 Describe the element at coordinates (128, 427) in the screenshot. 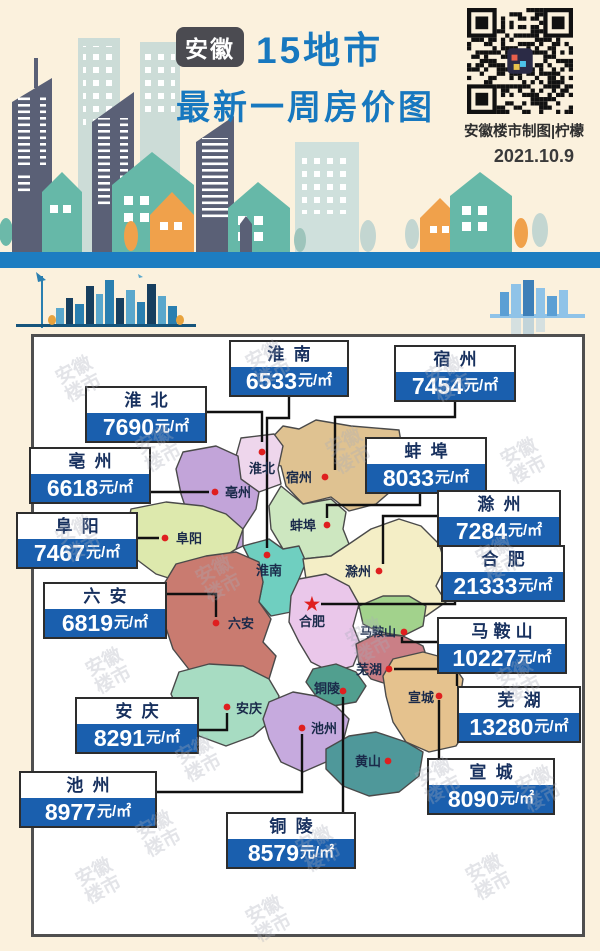

I see `price-value: 7690` at that location.